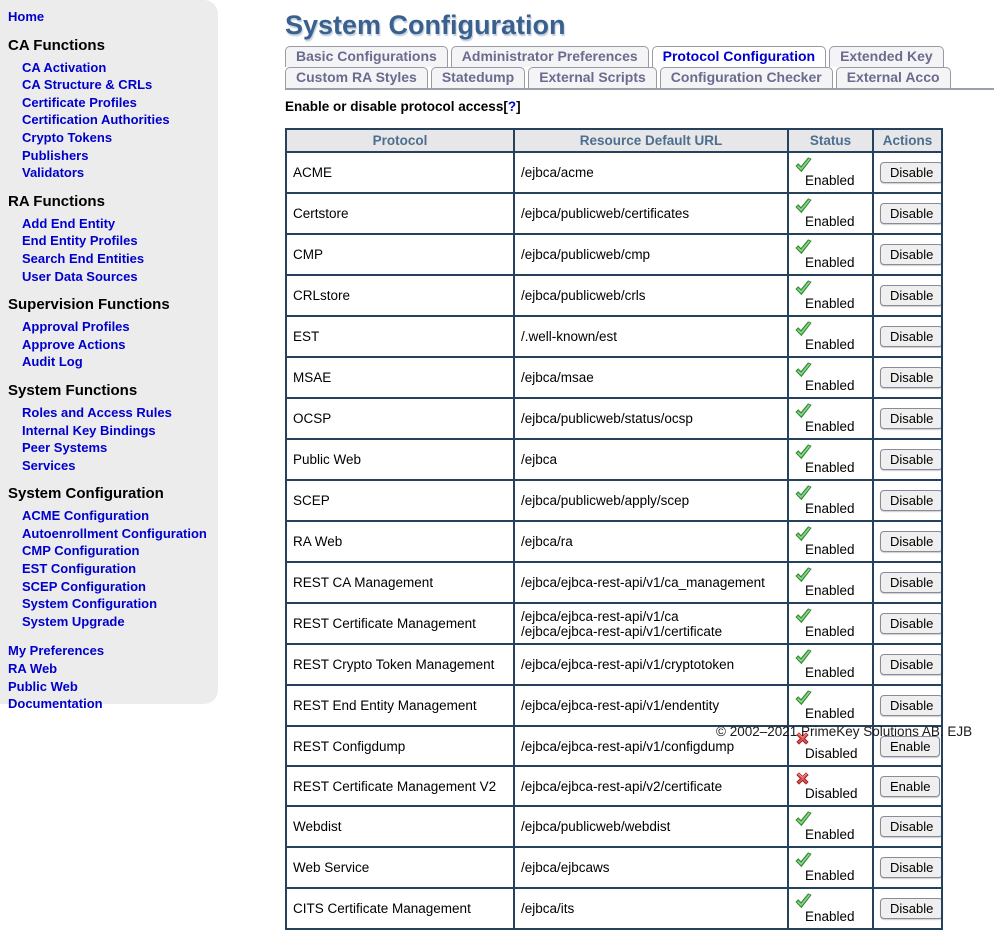 This screenshot has width=994, height=930. Describe the element at coordinates (400, 746) in the screenshot. I see `protocol-cell: REST Configdump` at that location.